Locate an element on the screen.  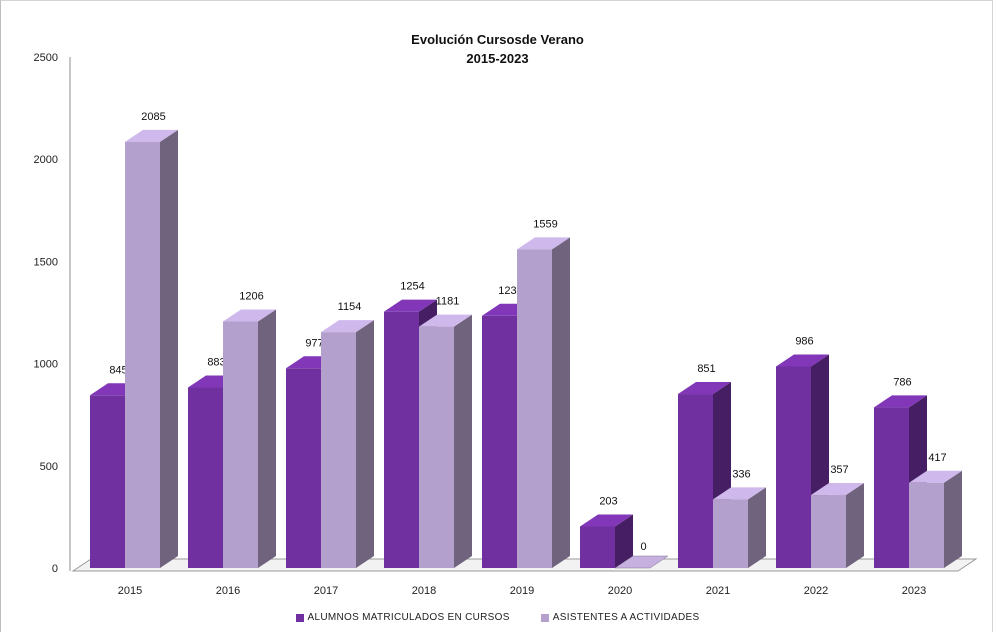
data-label: 2085 is located at coordinates (153, 117).